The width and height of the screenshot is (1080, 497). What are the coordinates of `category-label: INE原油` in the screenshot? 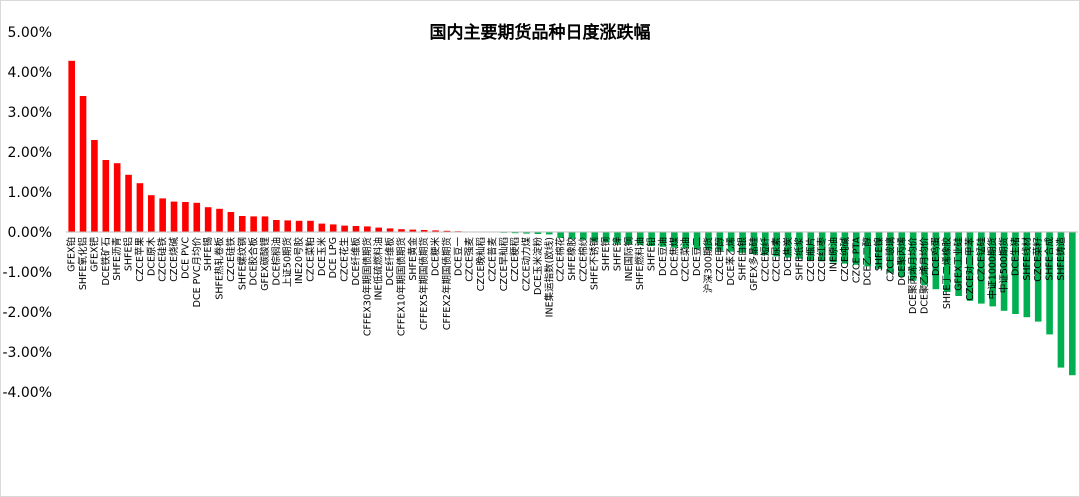 It's located at (834, 254).